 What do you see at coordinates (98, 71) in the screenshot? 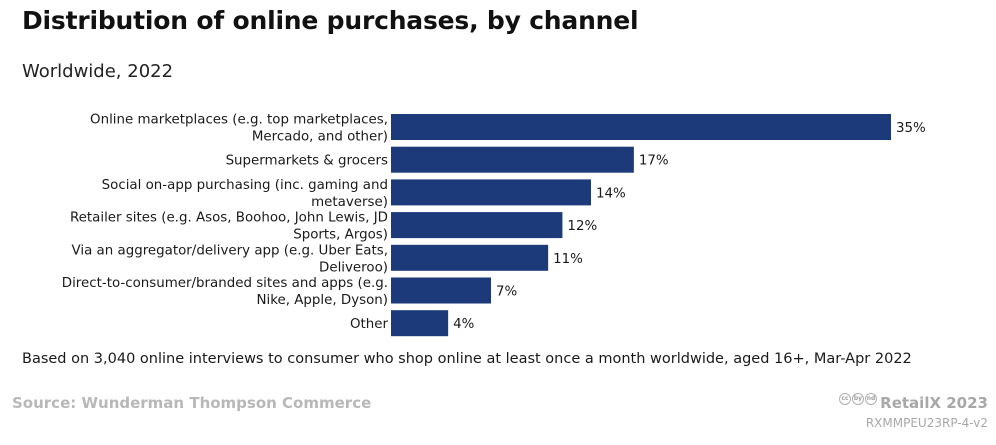
I see `chart-subtitle: Worldwide, 2022` at bounding box center [98, 71].